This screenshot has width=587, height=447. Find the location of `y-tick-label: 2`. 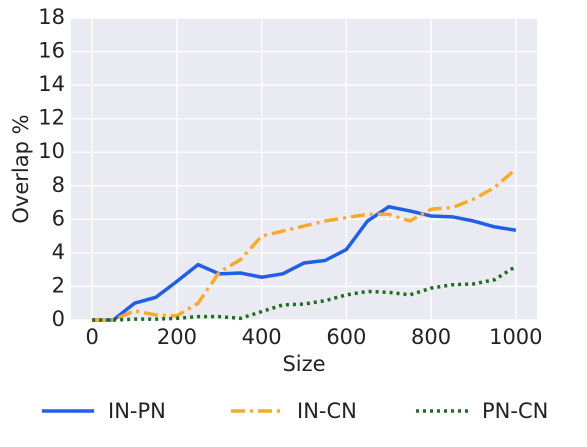

y-tick-label: 2 is located at coordinates (58, 285).